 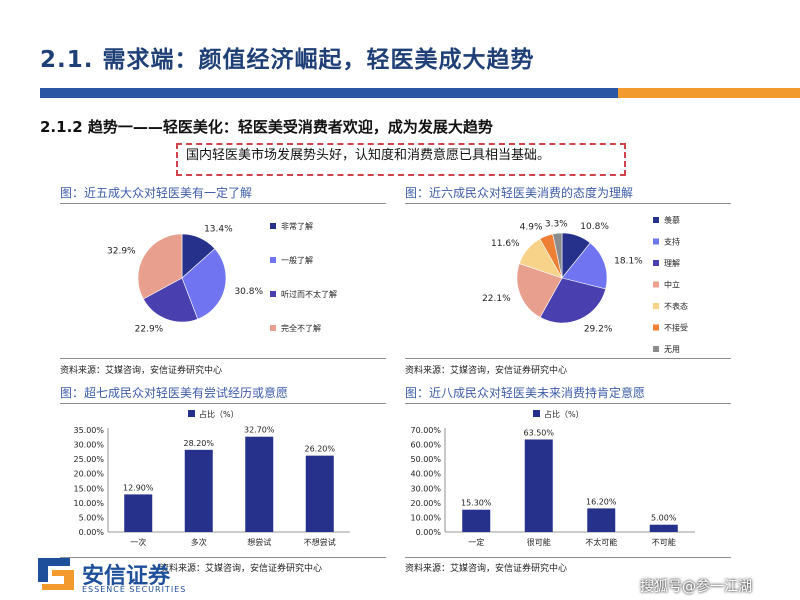 What do you see at coordinates (223, 203) in the screenshot?
I see `panel1-top-rule` at bounding box center [223, 203].